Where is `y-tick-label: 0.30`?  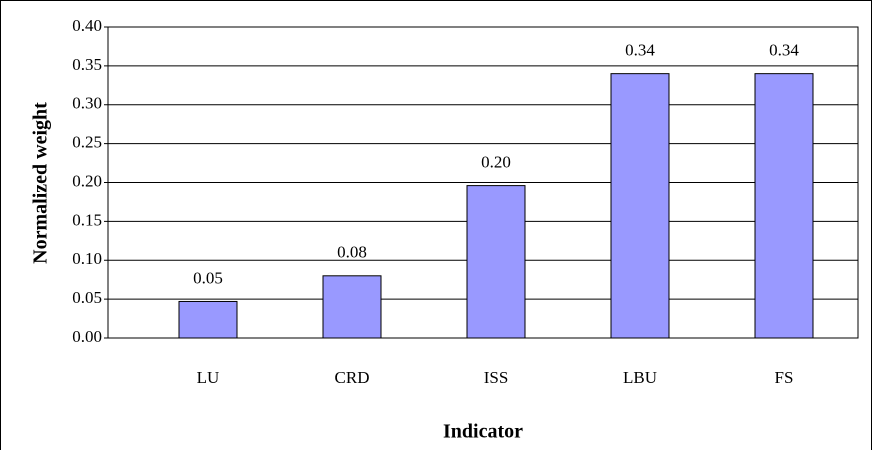
y-tick-label: 0.30 is located at coordinates (87, 103).